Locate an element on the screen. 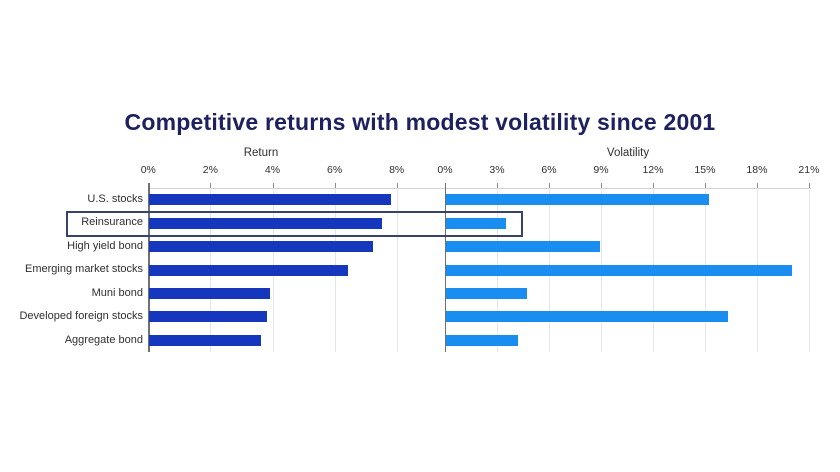 This screenshot has width=840, height=472. bar-volatility-high-yield-bond is located at coordinates (522, 247).